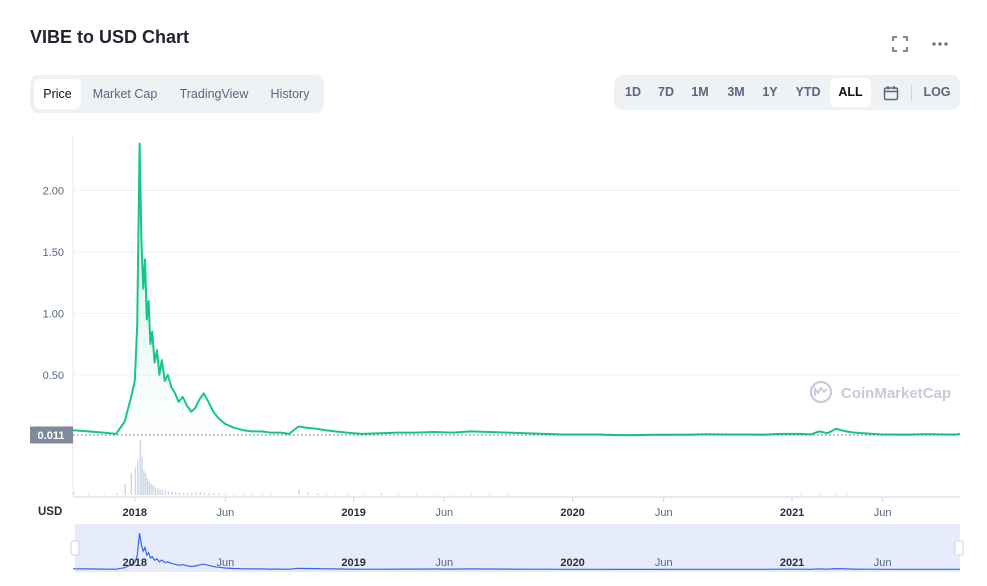 The width and height of the screenshot is (987, 586). Describe the element at coordinates (53, 283) in the screenshot. I see `y-axis-ticks: 0.50 1.00 1.50 2.00` at that location.